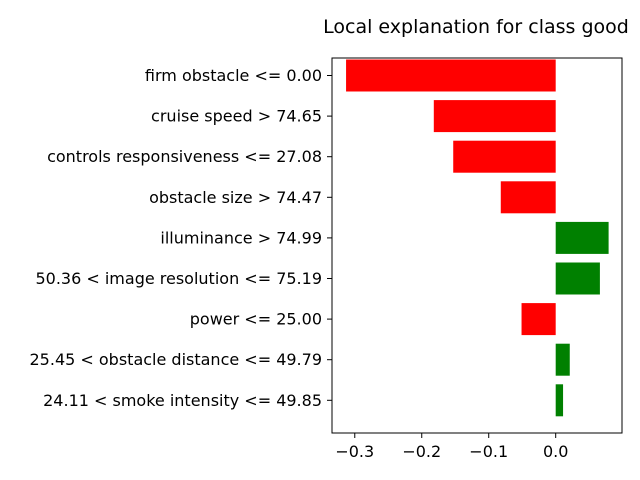  I want to click on y-tick-label: 24.11 < smoke intensity <= 49.85, so click(182, 400).